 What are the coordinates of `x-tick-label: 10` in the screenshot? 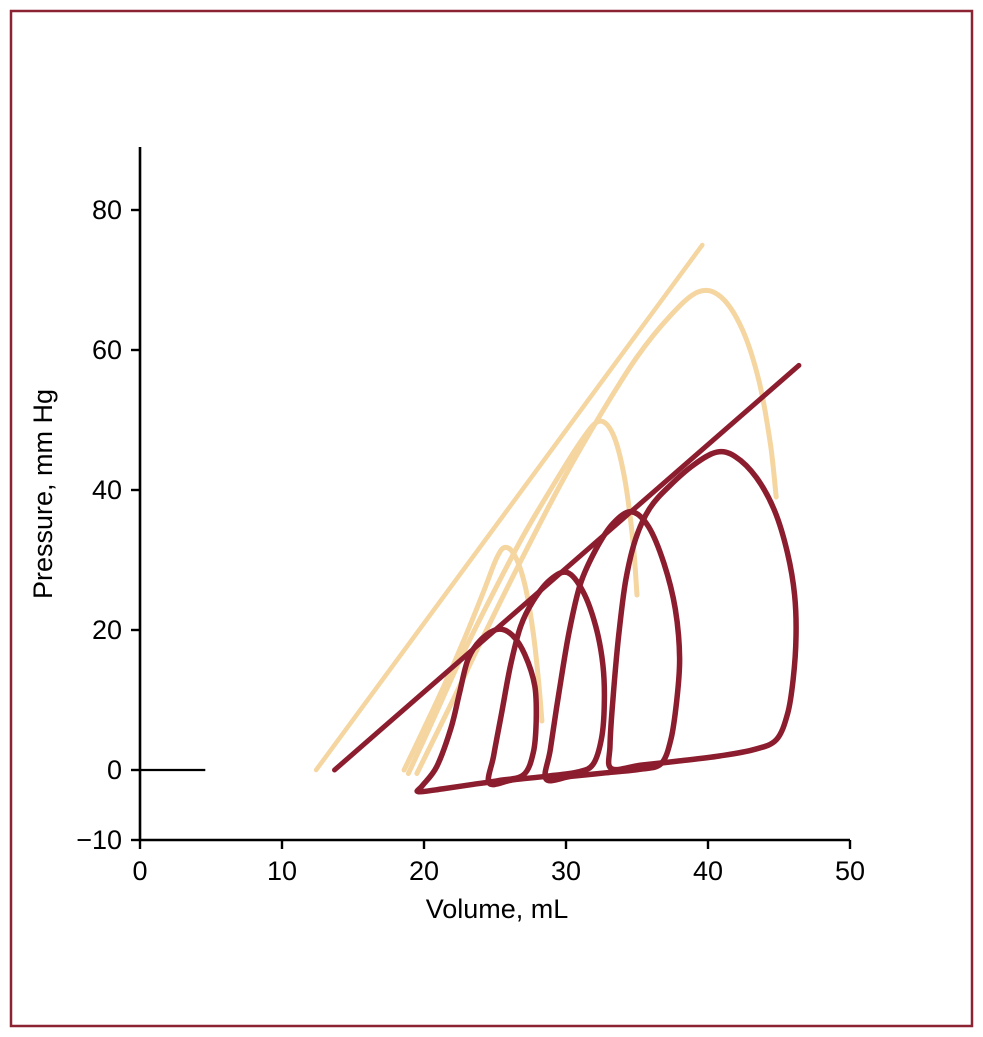 It's located at (282, 871).